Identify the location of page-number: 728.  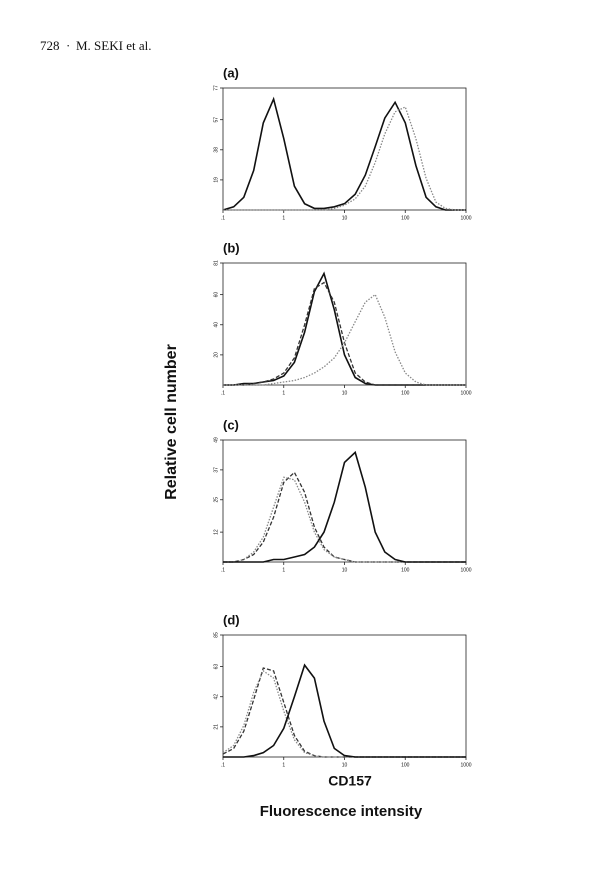
(50, 45).